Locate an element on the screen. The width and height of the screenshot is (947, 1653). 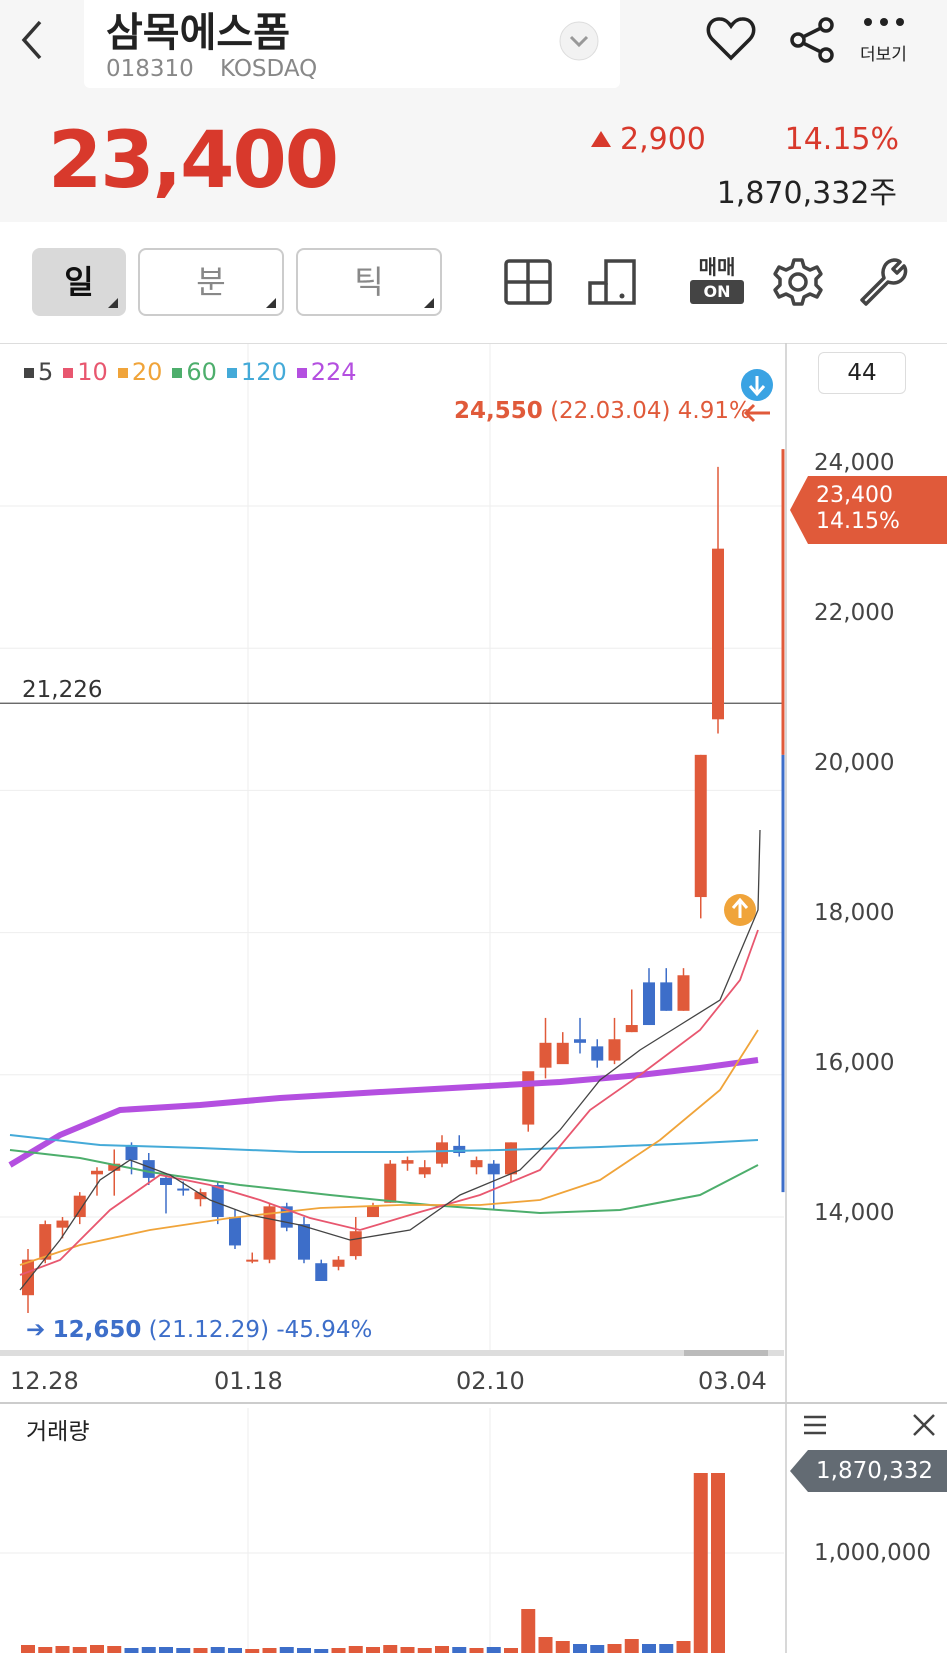
ma20-line is located at coordinates (389, 1147).